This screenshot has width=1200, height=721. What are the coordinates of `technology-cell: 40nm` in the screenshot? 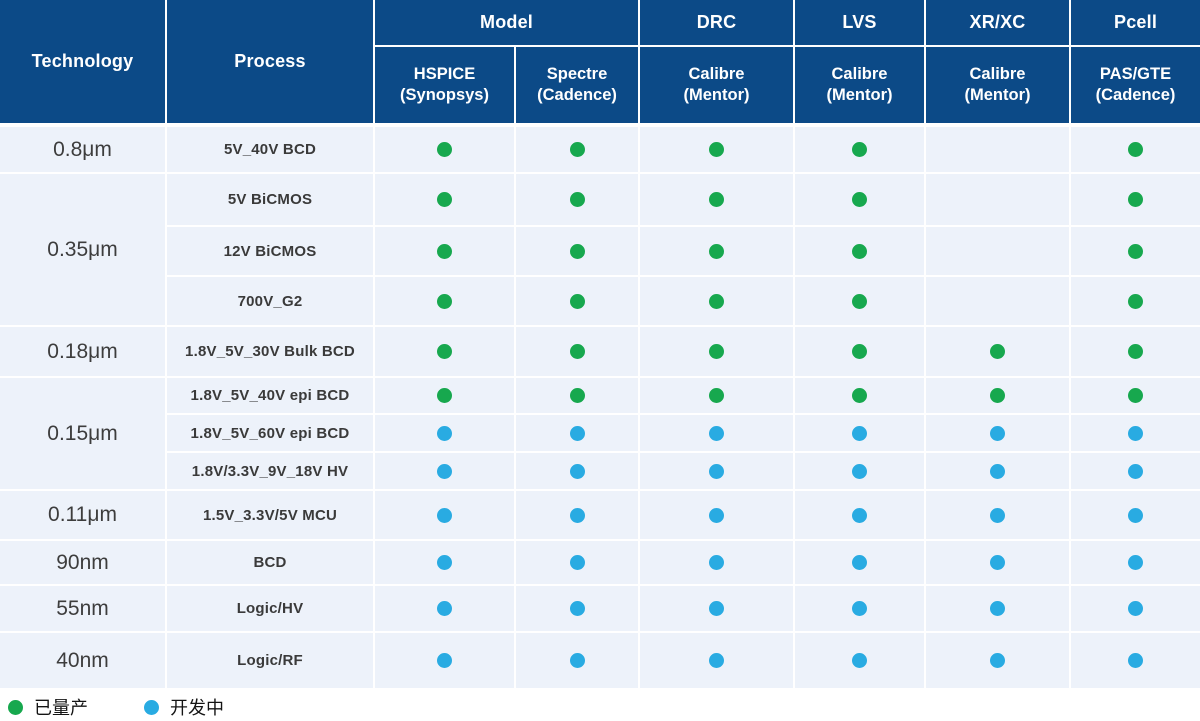 It's located at (82, 660).